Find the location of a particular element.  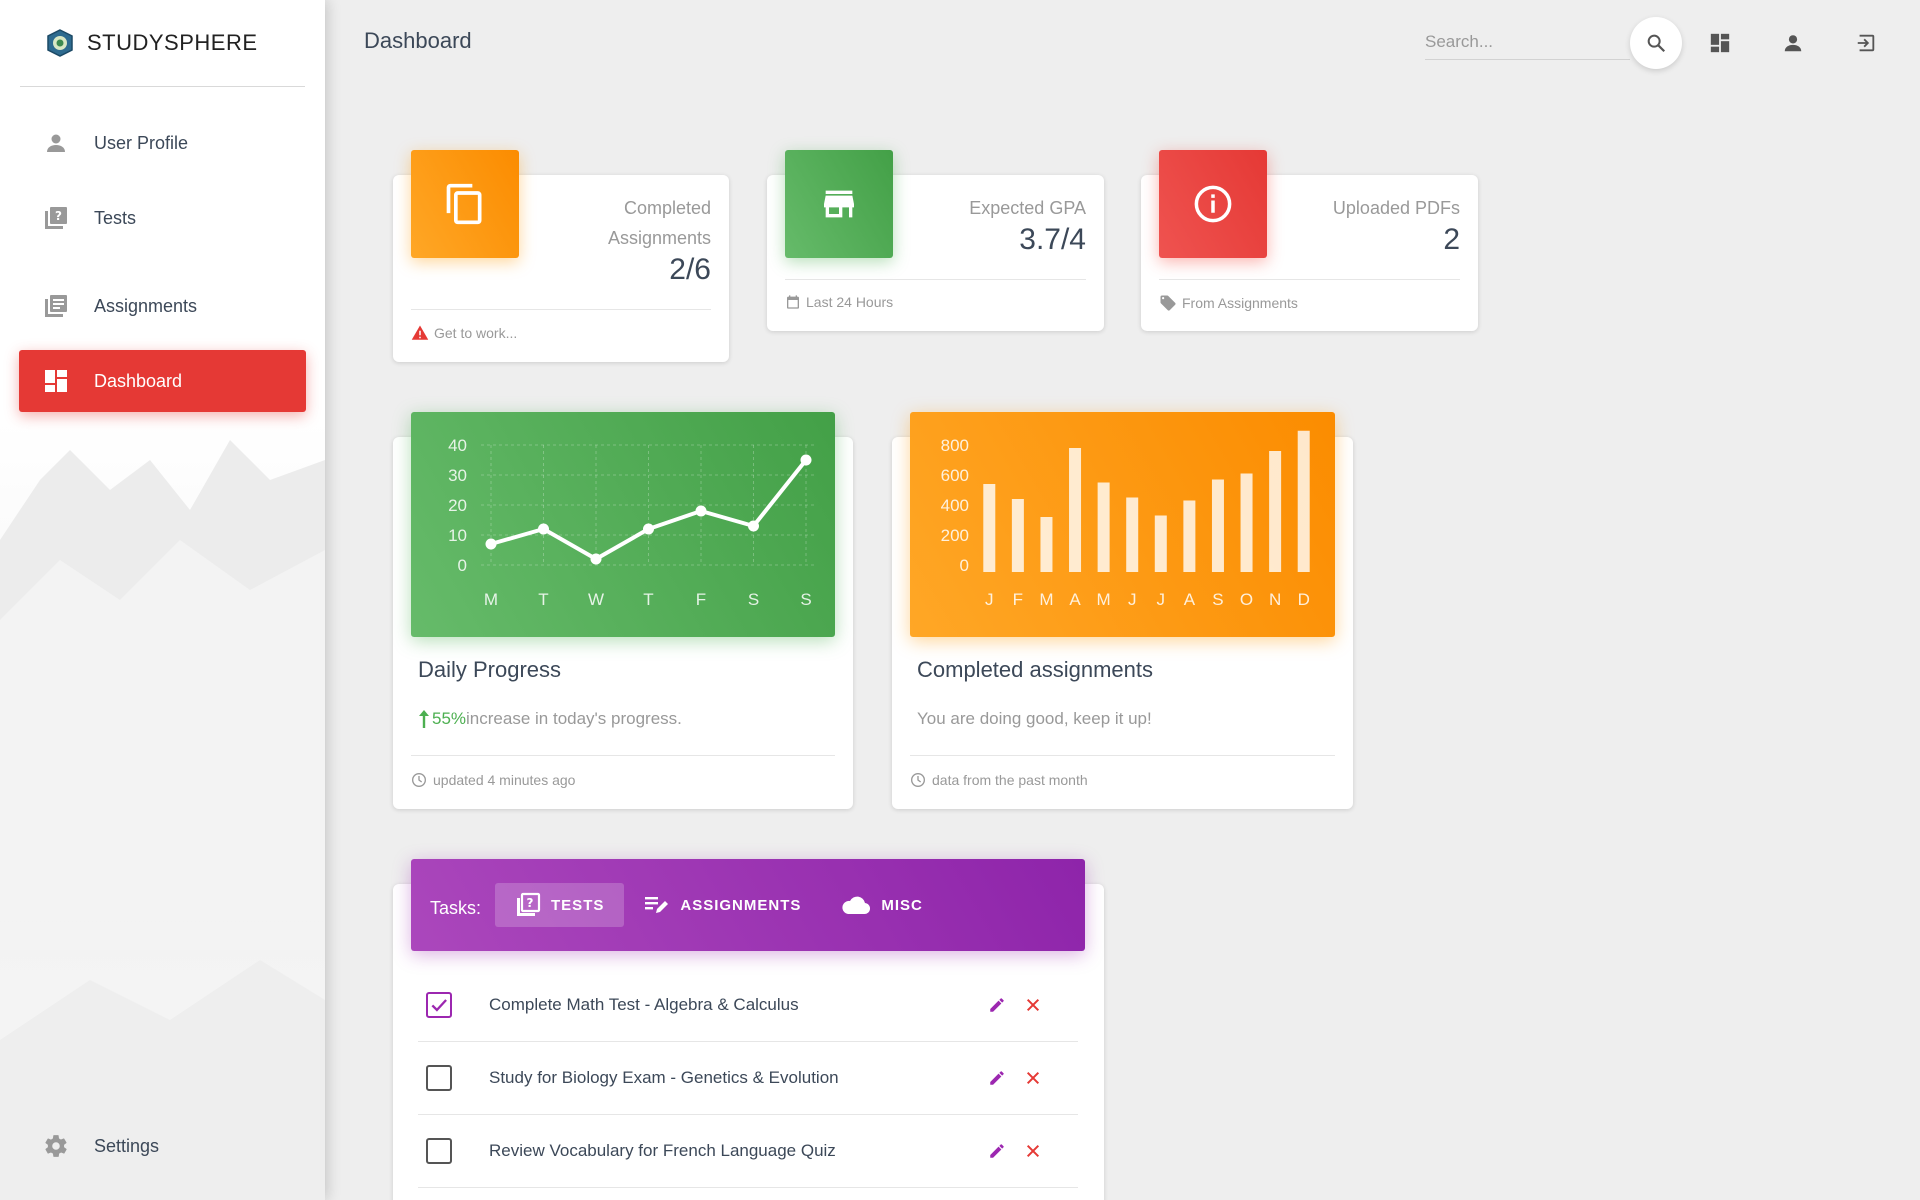

sidebar-item-dashboard: Dashboard is located at coordinates (162, 381).